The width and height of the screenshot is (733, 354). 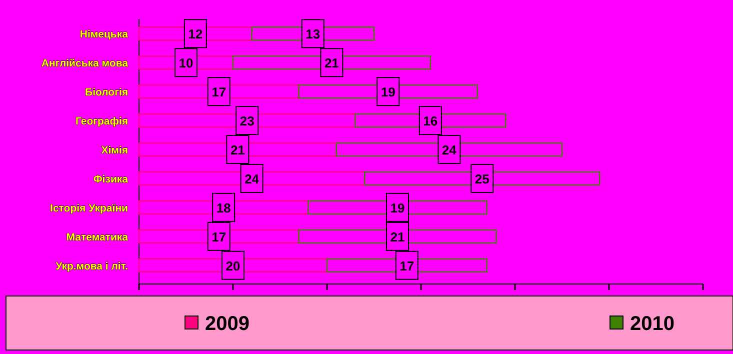 What do you see at coordinates (482, 178) in the screenshot?
I see `data-label: 25` at bounding box center [482, 178].